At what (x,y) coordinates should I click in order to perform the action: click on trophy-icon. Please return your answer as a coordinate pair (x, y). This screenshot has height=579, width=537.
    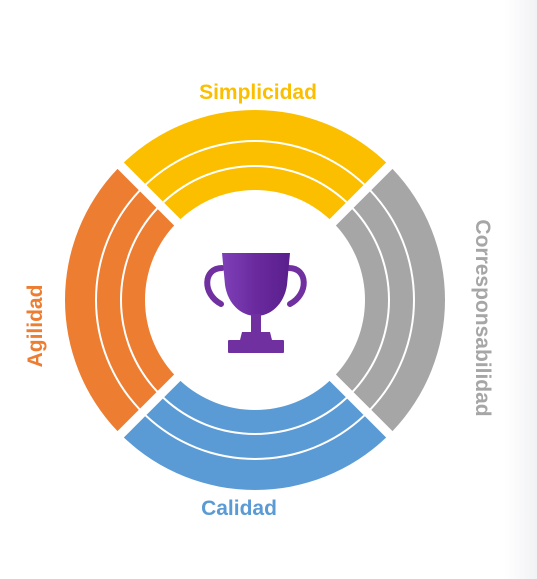
    Looking at the image, I should click on (255, 303).